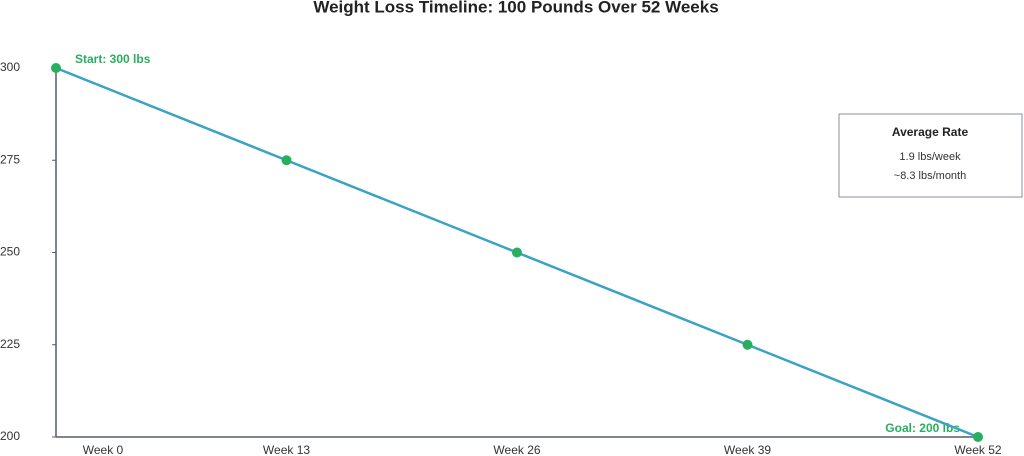 The height and width of the screenshot is (456, 1024). What do you see at coordinates (930, 176) in the screenshot?
I see `info-box-line: ~8.3 lbs/month` at bounding box center [930, 176].